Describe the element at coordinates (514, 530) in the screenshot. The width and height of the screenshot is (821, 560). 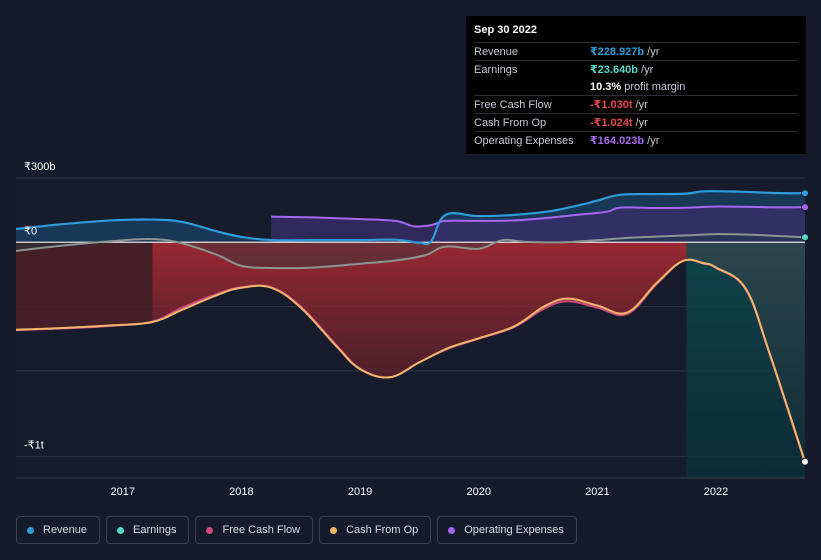
I see `legend-label: Operating Expenses` at that location.